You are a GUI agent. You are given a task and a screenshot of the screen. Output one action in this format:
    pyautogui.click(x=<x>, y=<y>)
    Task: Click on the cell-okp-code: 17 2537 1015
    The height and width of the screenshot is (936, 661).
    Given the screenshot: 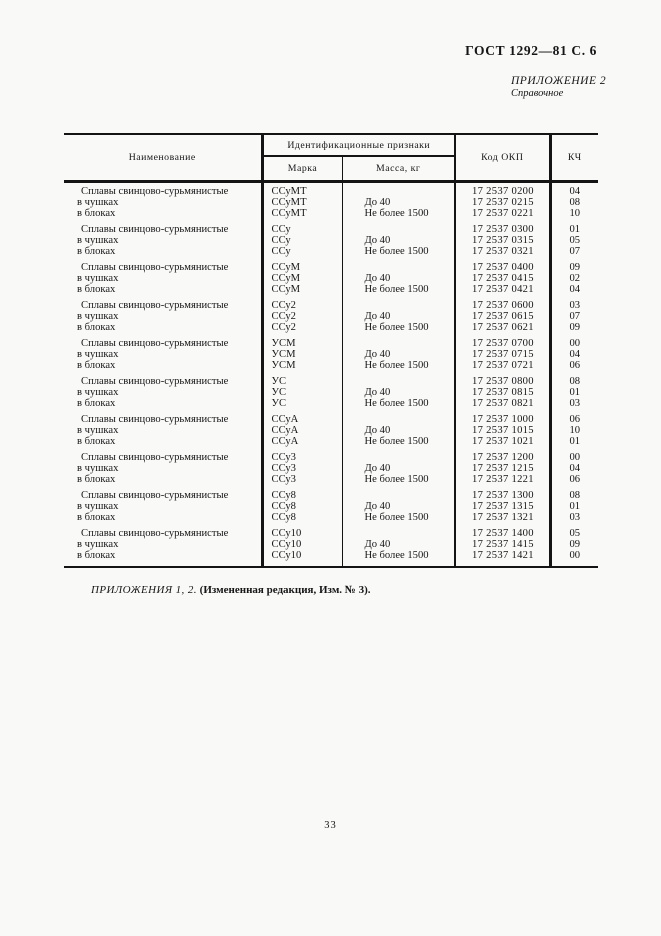 What is the action you would take?
    pyautogui.click(x=503, y=430)
    